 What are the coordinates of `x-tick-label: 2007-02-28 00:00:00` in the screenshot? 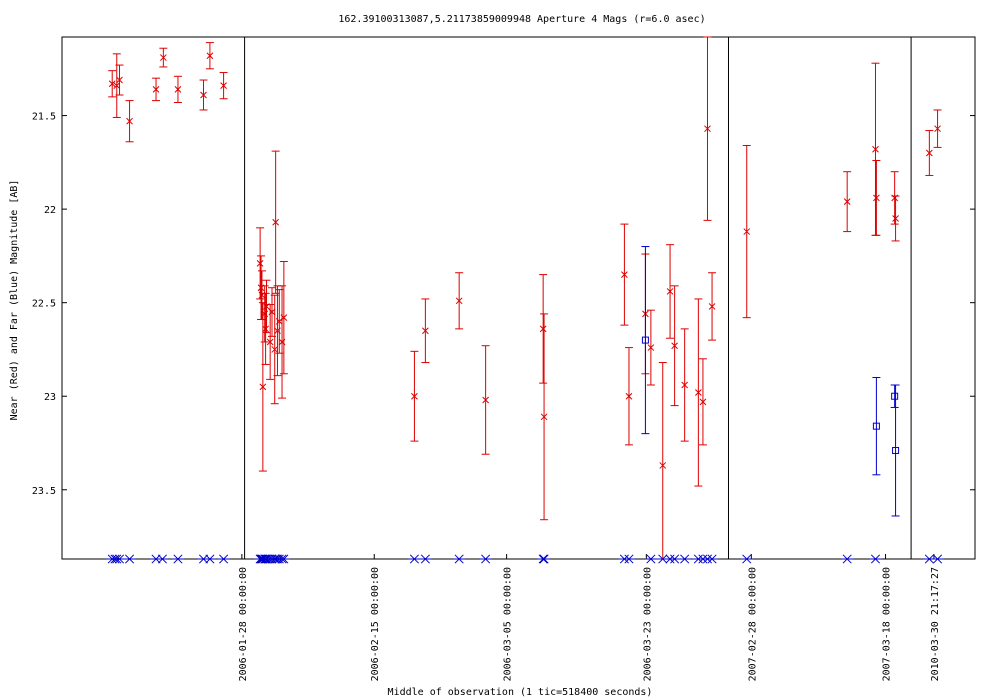 It's located at (752, 624).